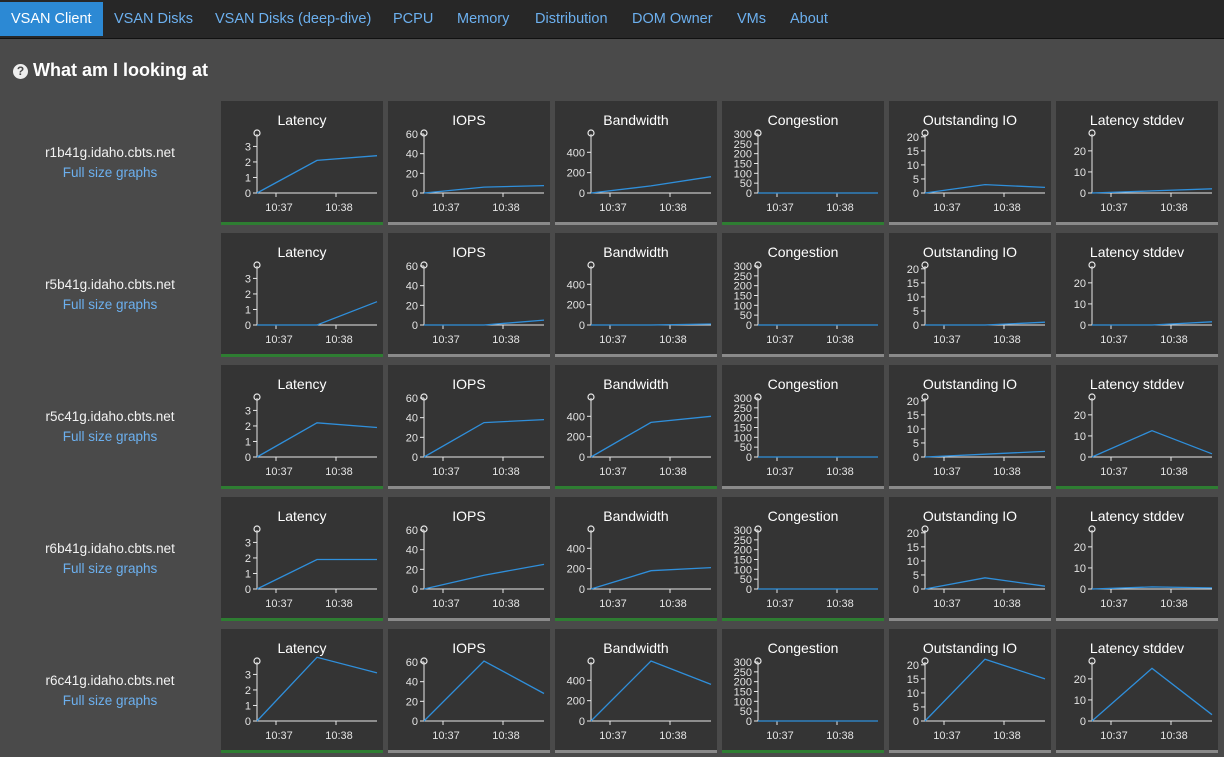 The image size is (1224, 757). I want to click on tab-dom-owner: DOM Owner, so click(672, 19).